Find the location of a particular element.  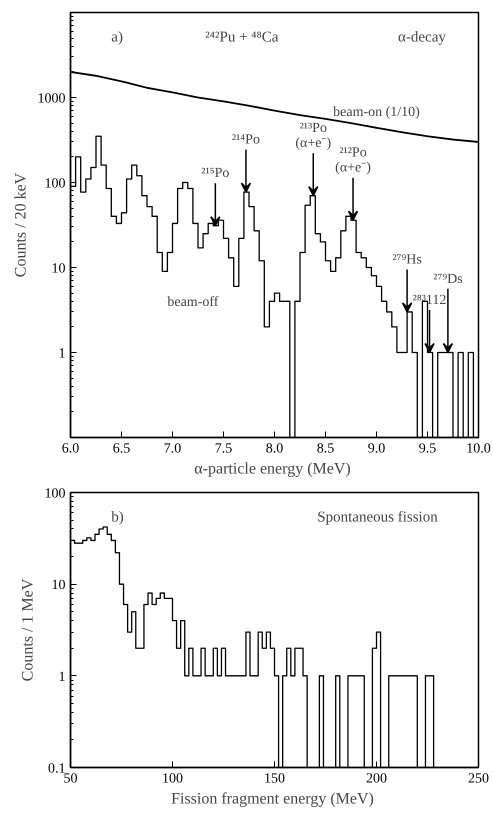

annotation: ²¹⁵Po is located at coordinates (215, 174).